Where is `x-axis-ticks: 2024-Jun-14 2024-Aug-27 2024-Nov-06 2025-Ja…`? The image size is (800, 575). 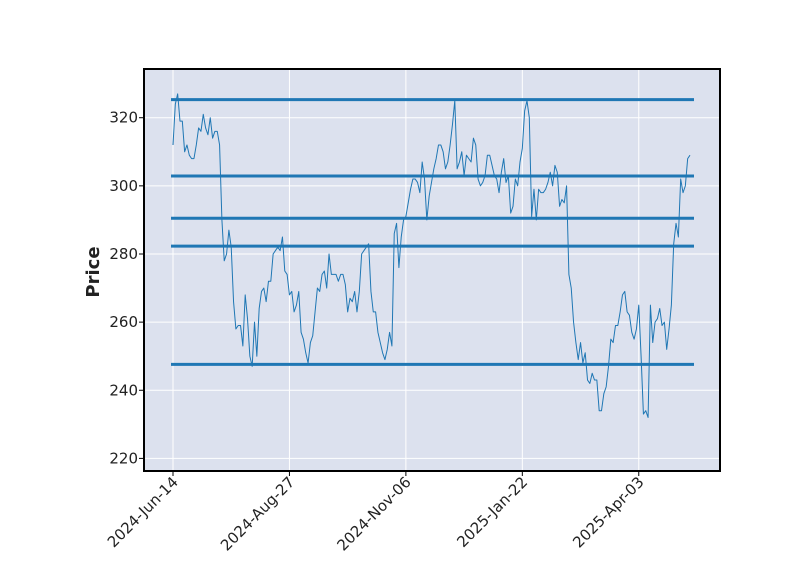
x-axis-ticks: 2024-Jun-14 2024-Aug-27 2024-Nov-06 2025-Ja… is located at coordinates (376, 512).